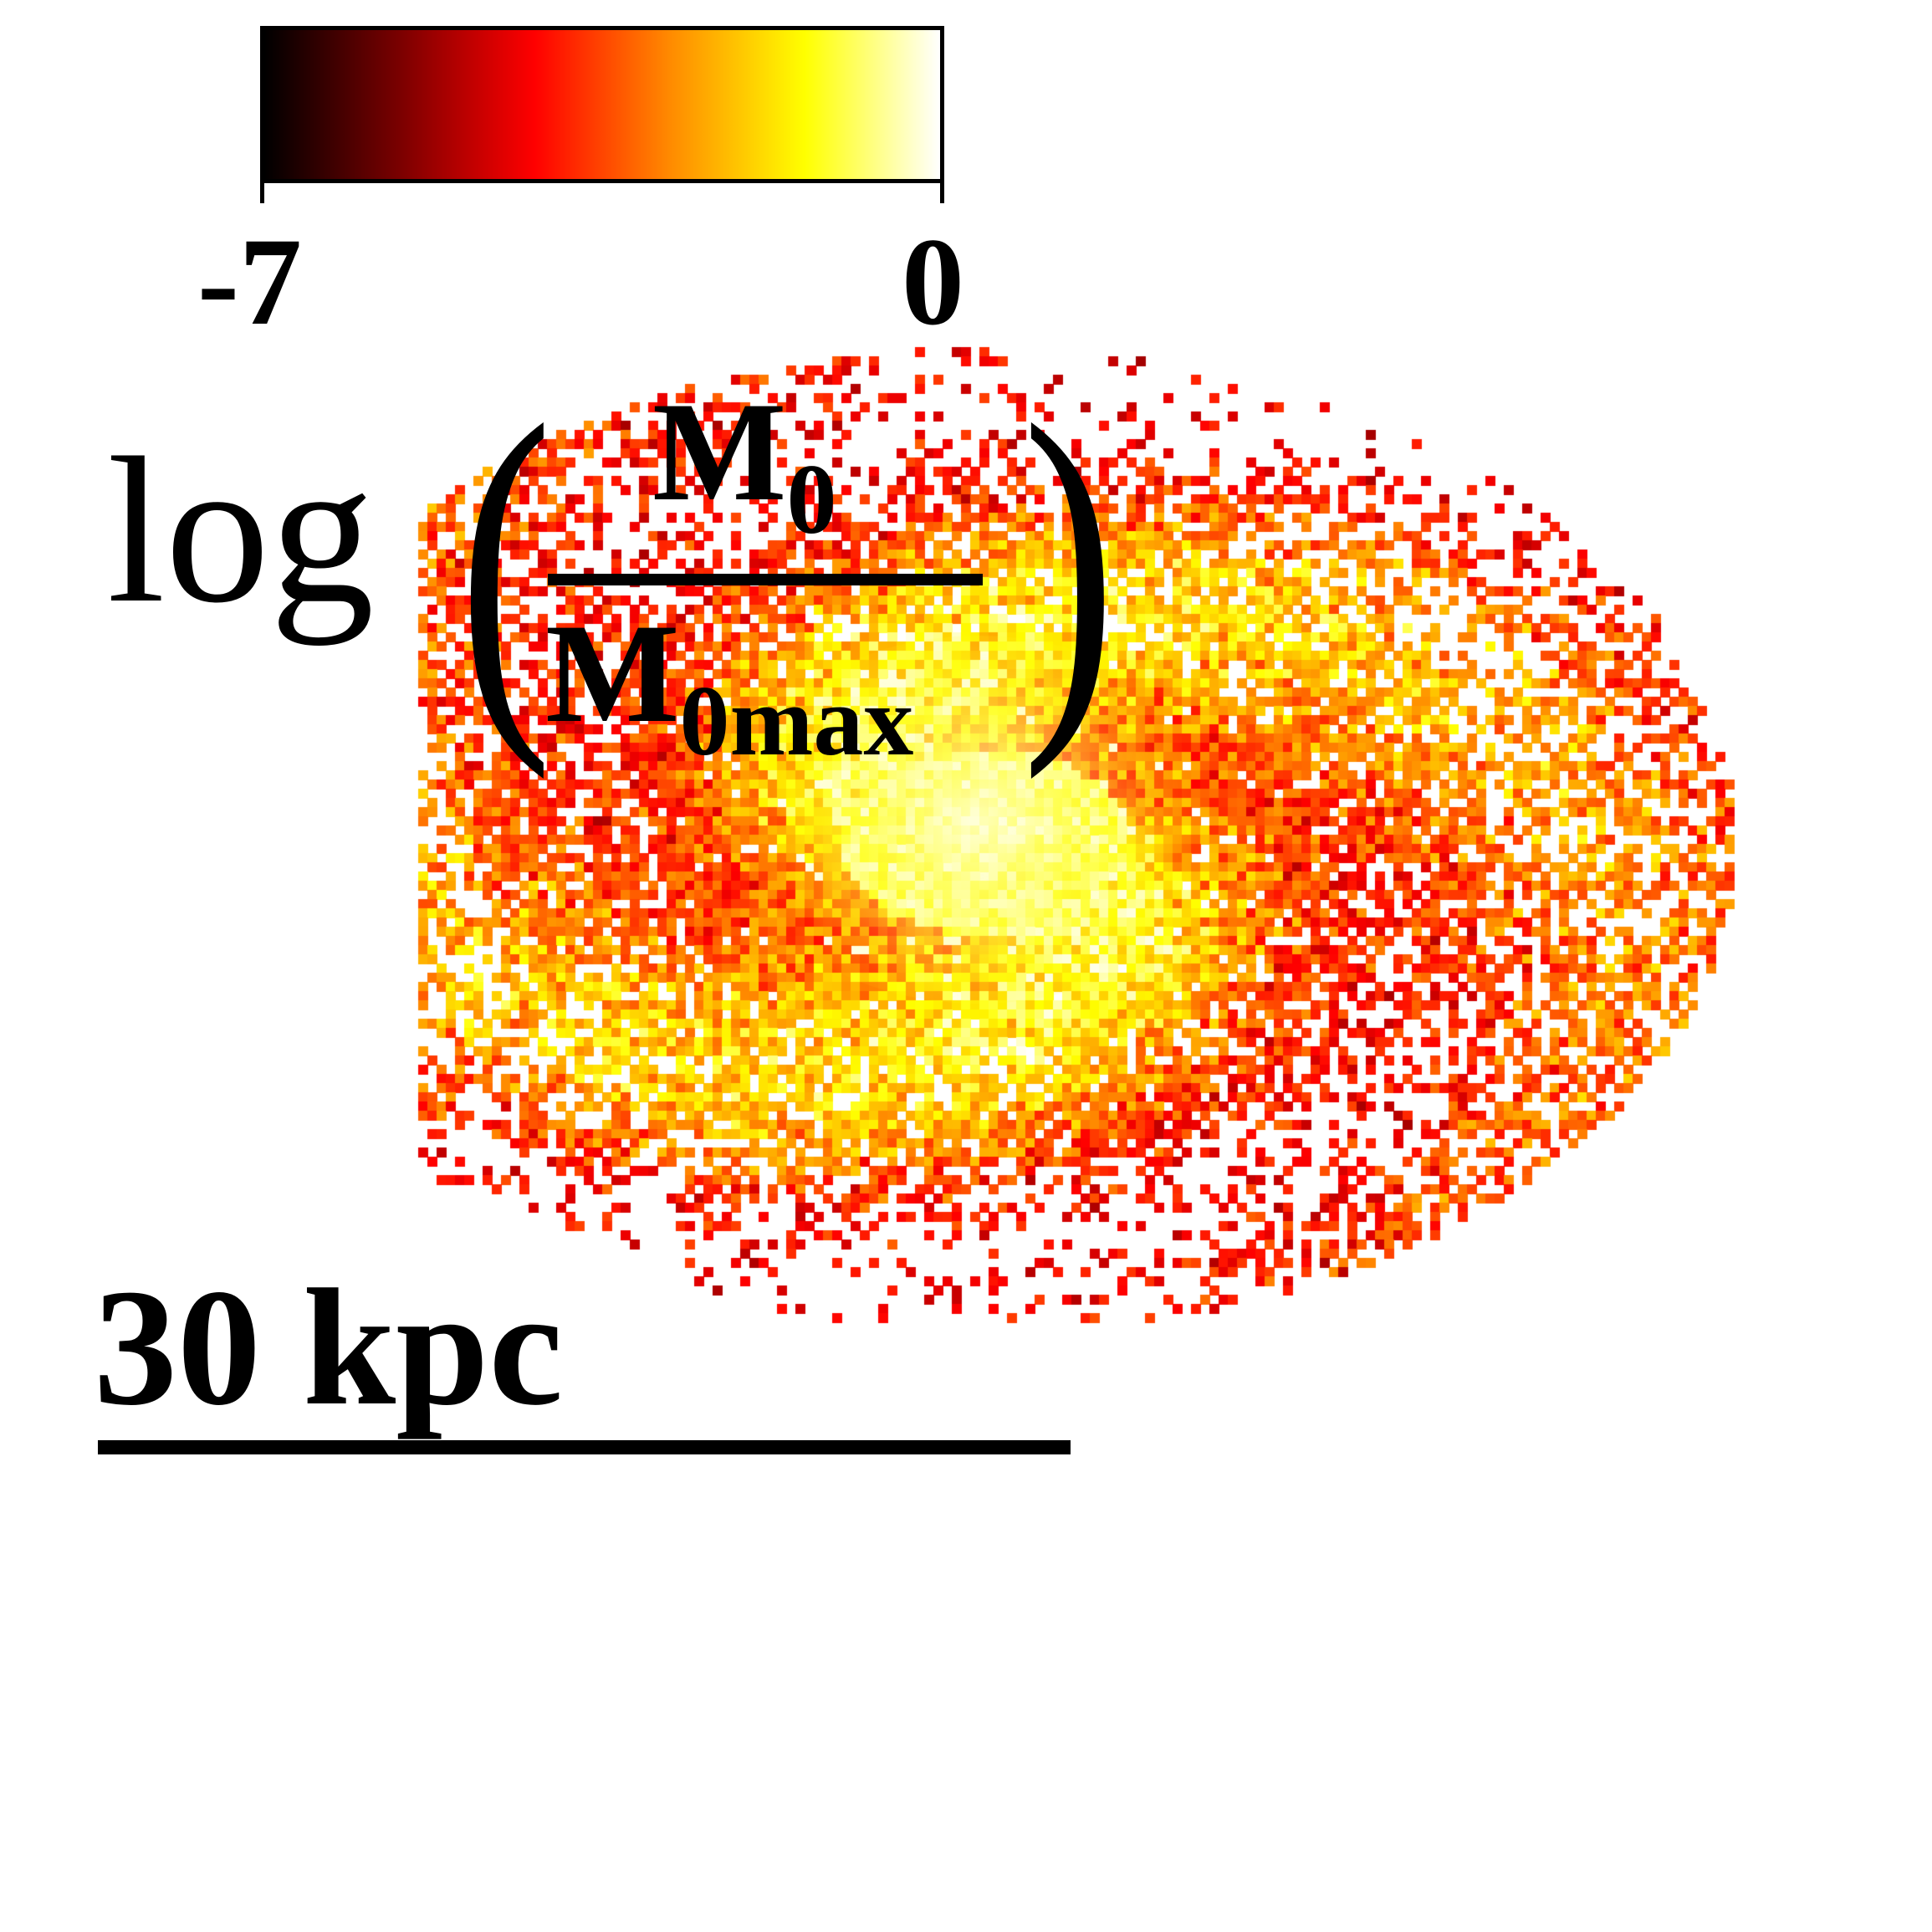  I want to click on fraction-numerator: M0, so click(744, 465).